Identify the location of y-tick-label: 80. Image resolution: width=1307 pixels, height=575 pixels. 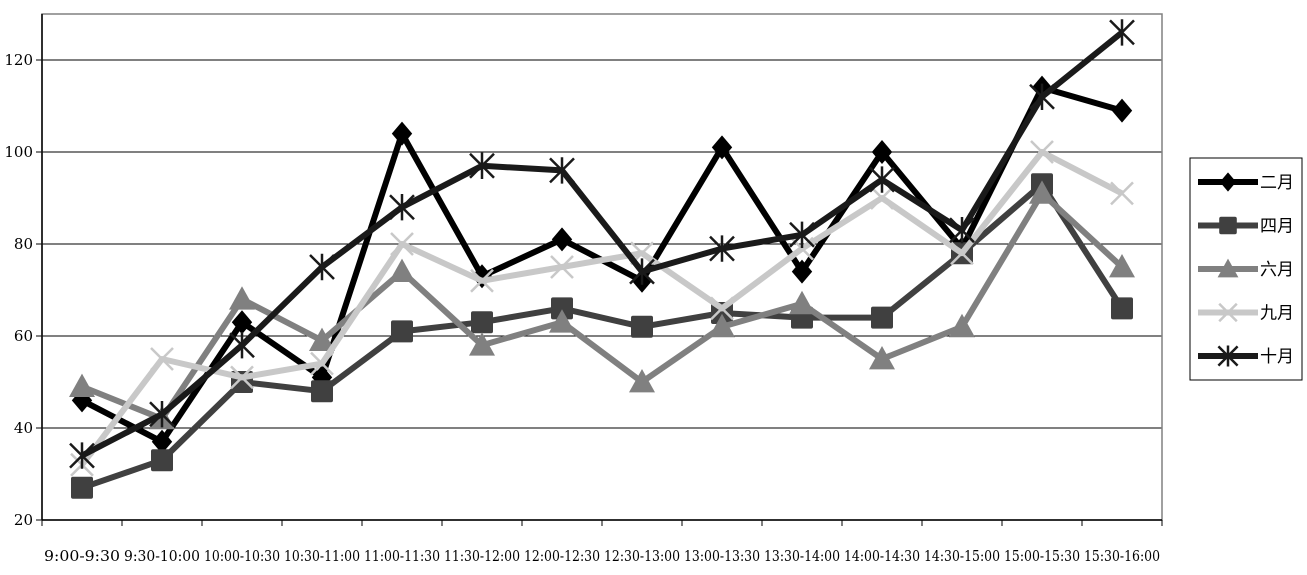
(23, 244).